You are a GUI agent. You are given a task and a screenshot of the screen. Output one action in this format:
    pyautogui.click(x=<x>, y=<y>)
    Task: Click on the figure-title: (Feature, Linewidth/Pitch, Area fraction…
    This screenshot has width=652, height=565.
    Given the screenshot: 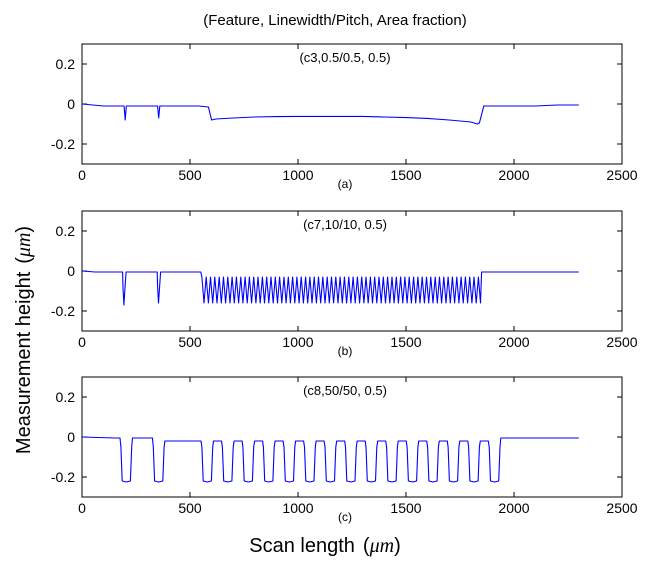 What is the action you would take?
    pyautogui.click(x=334, y=20)
    